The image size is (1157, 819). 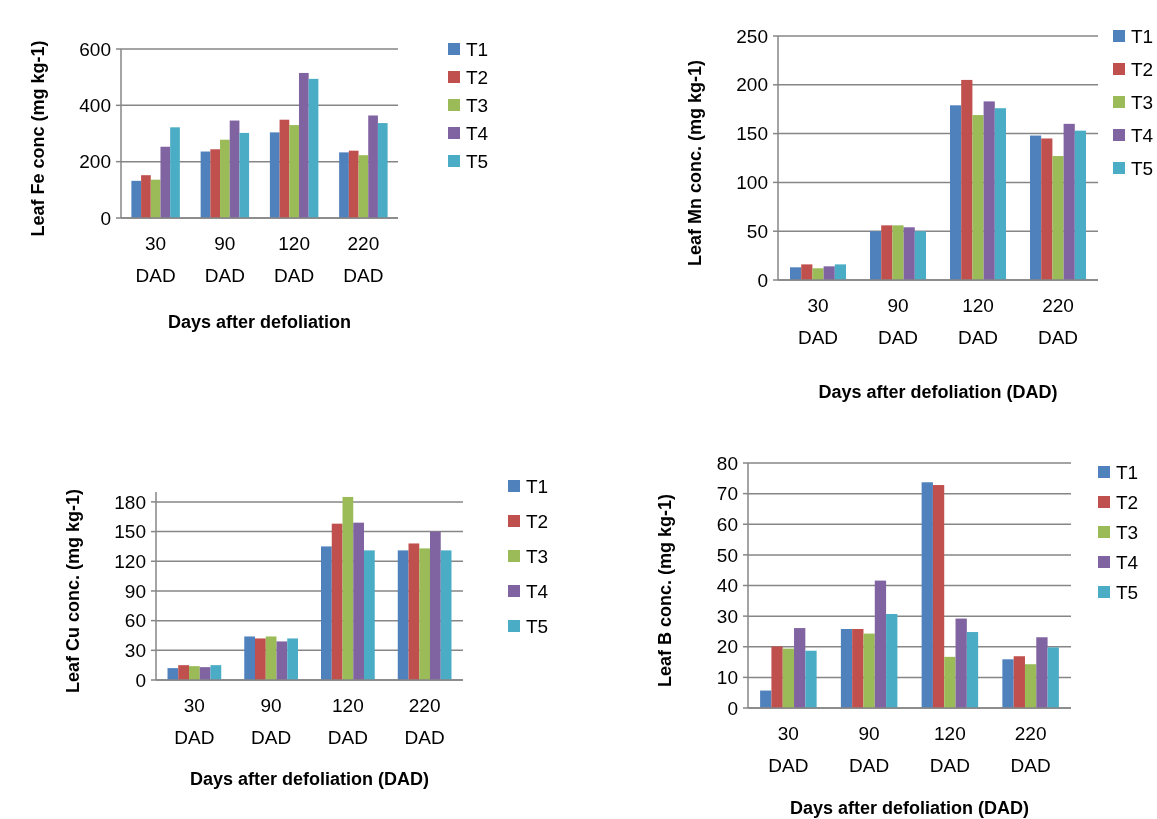 I want to click on y-tick-label: 40, so click(x=727, y=586).